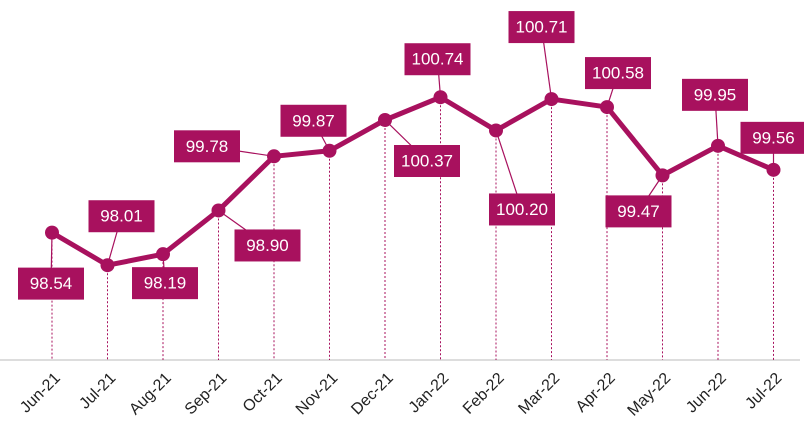 Image resolution: width=804 pixels, height=433 pixels. Describe the element at coordinates (539, 394) in the screenshot. I see `x-tick-label: Mar-22` at that location.